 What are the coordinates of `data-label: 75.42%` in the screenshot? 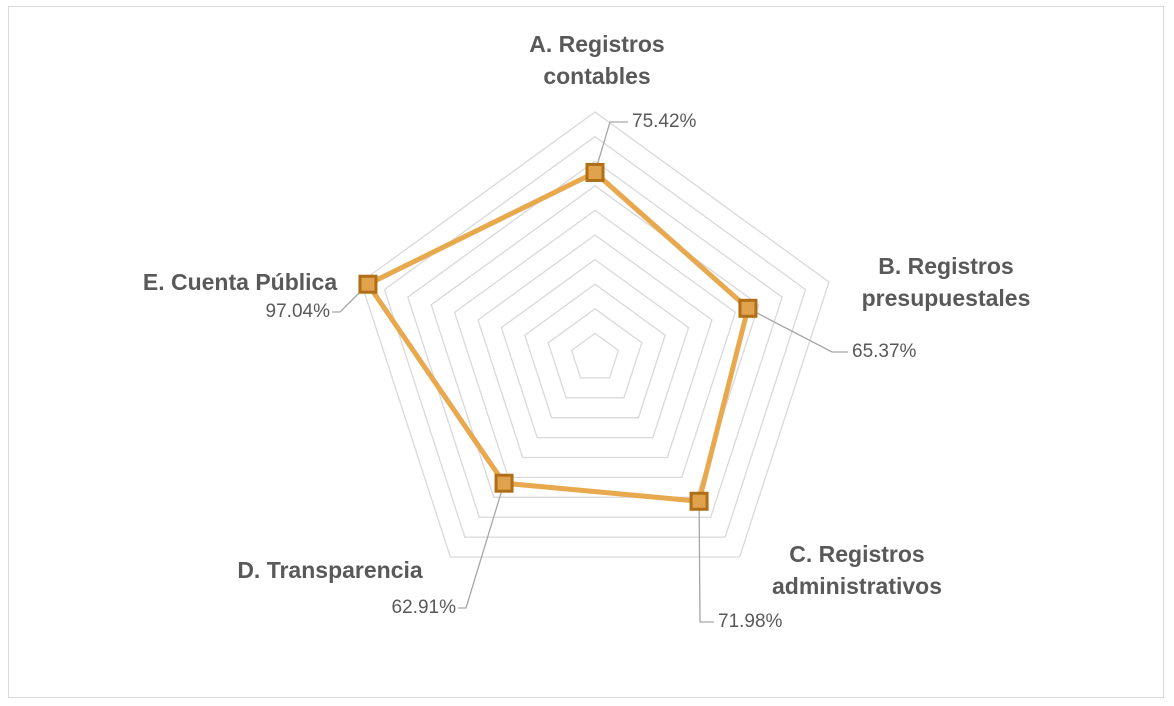 It's located at (664, 121).